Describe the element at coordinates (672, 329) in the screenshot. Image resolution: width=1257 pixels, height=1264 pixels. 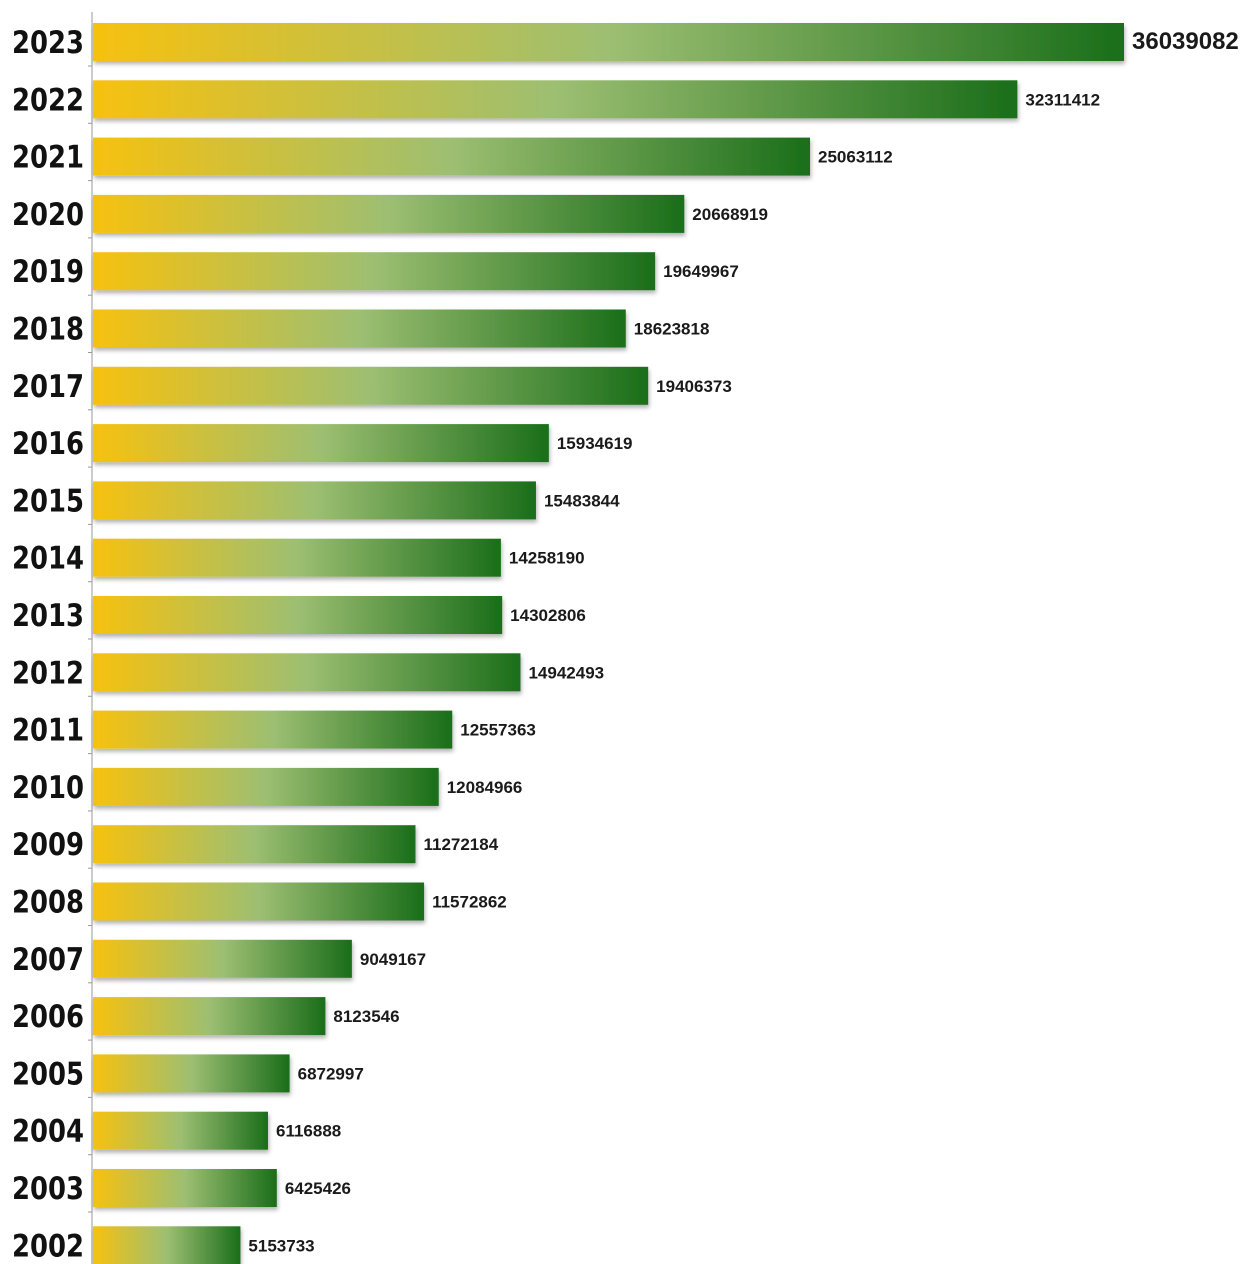
I see `value-label: 18623818` at that location.